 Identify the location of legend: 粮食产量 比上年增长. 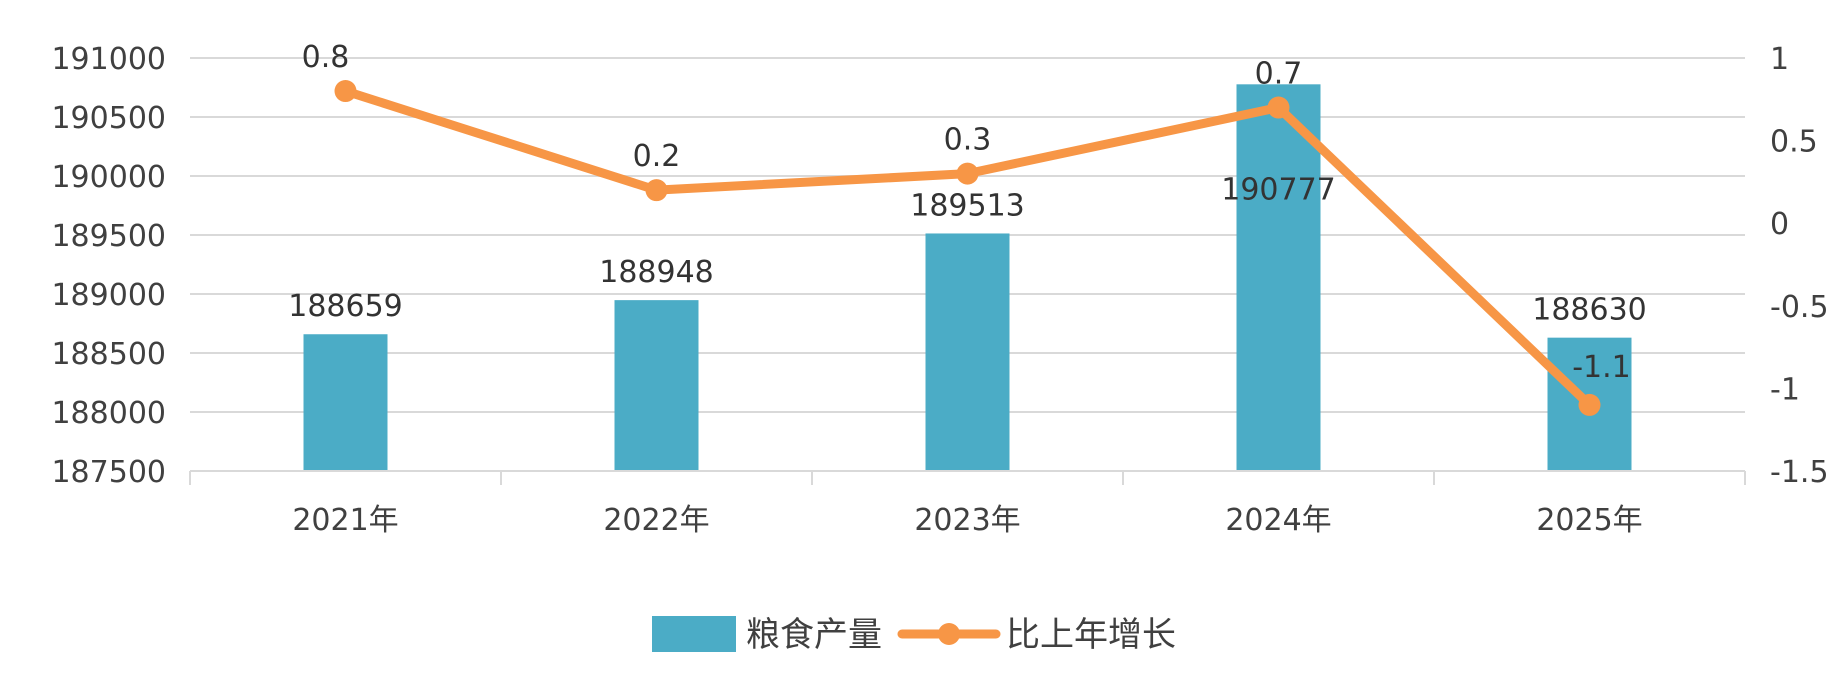
(914, 635).